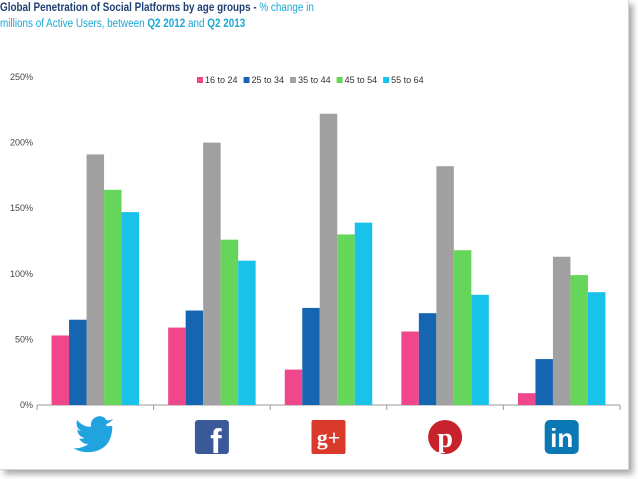 This screenshot has height=479, width=638. I want to click on bar-google--35-to-44, so click(328, 259).